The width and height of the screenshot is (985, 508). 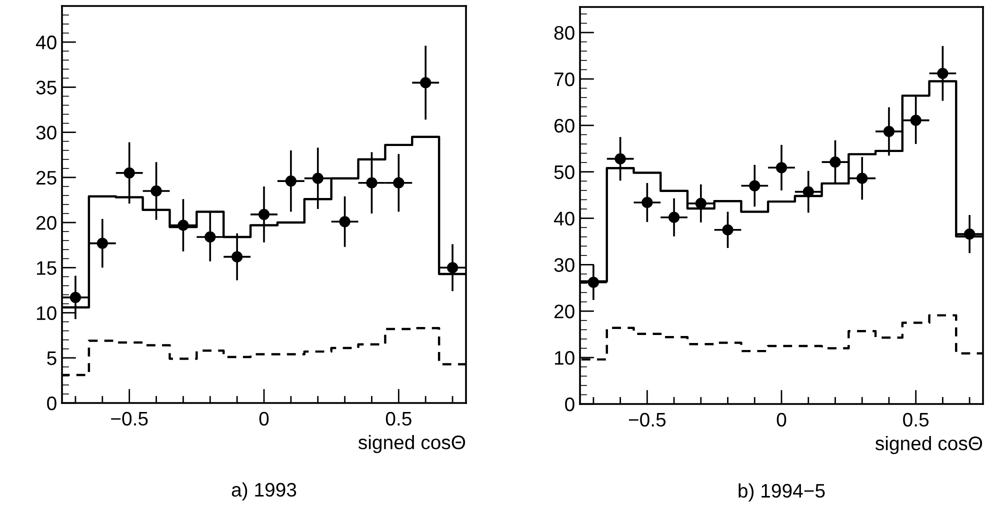 What do you see at coordinates (564, 172) in the screenshot?
I see `y-tick-label: 50` at bounding box center [564, 172].